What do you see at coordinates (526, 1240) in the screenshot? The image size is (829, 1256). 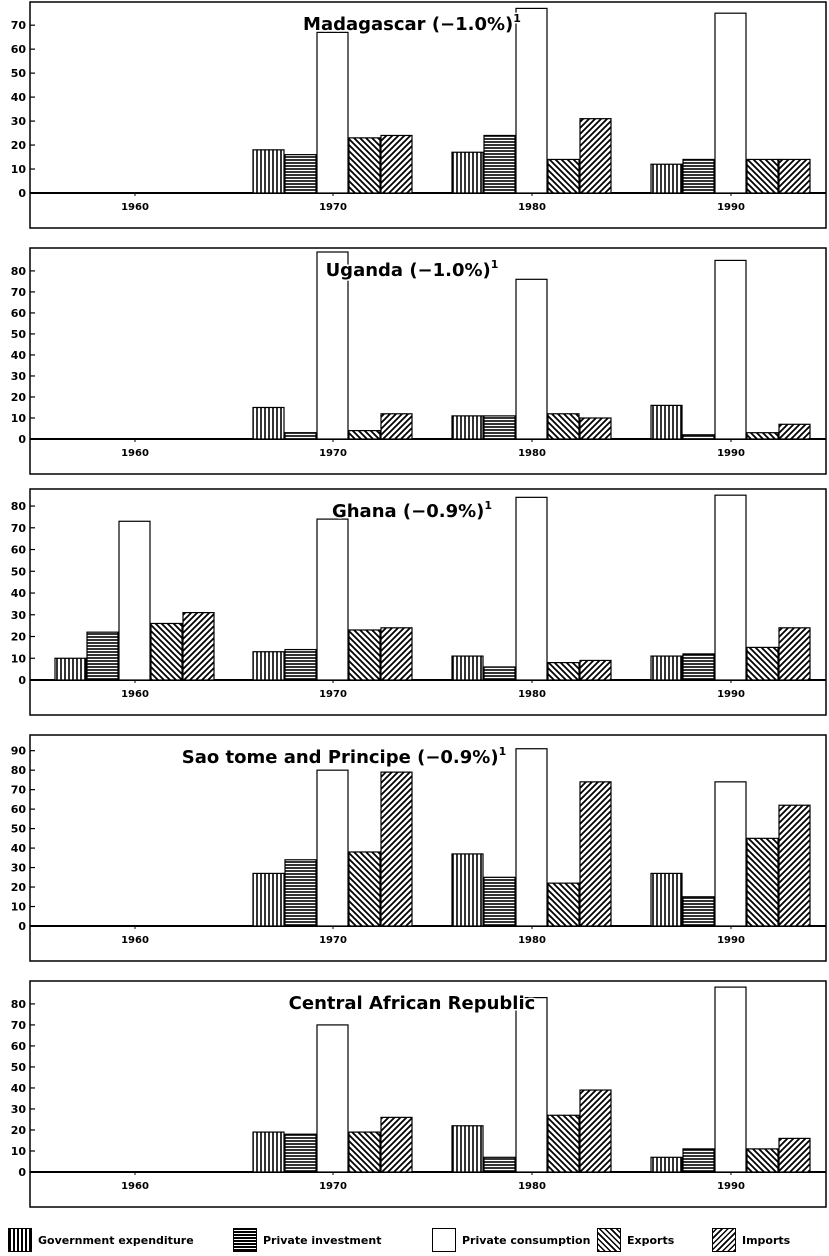 I see `legend-label: Private consumption` at bounding box center [526, 1240].